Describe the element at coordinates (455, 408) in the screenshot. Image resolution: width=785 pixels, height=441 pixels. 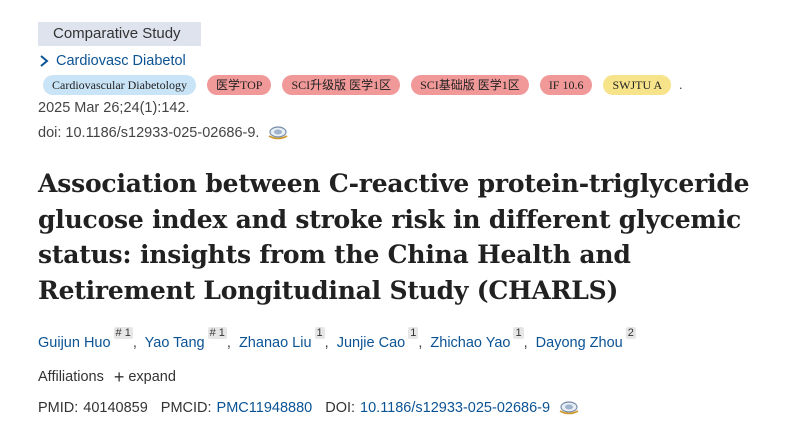
I see `doi-link: 10.1186/s12933-025-02686-9` at that location.